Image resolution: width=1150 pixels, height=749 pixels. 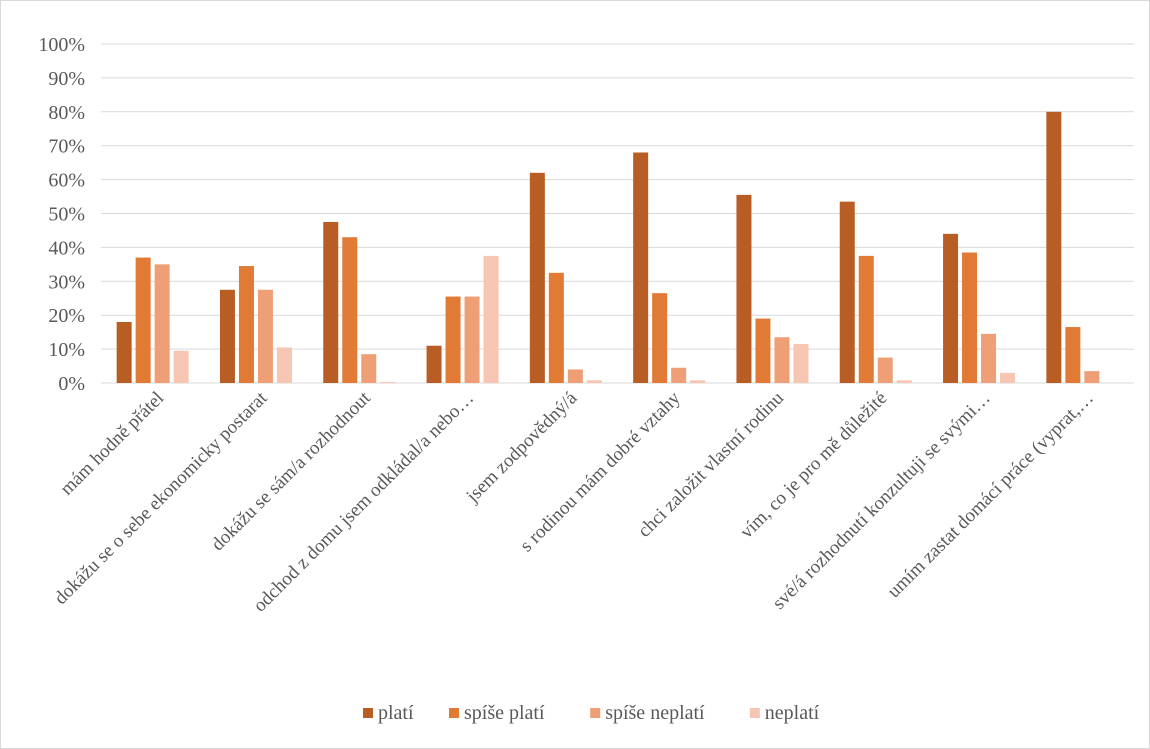 I want to click on legend-label: spíše platí, so click(x=504, y=713).